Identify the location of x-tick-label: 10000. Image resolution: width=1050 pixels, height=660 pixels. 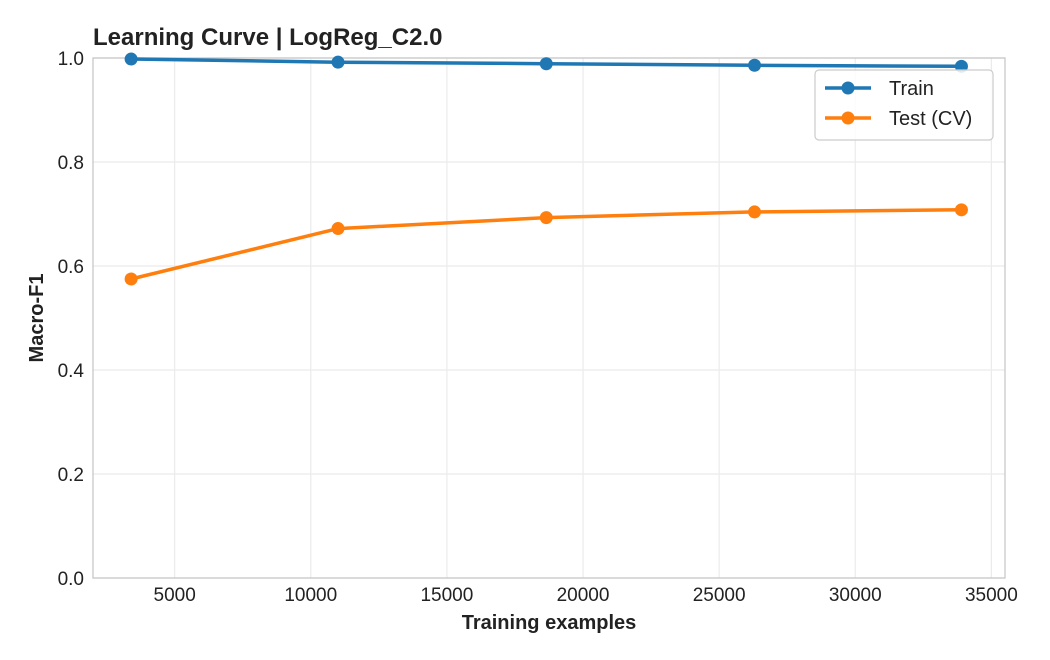
(310, 595).